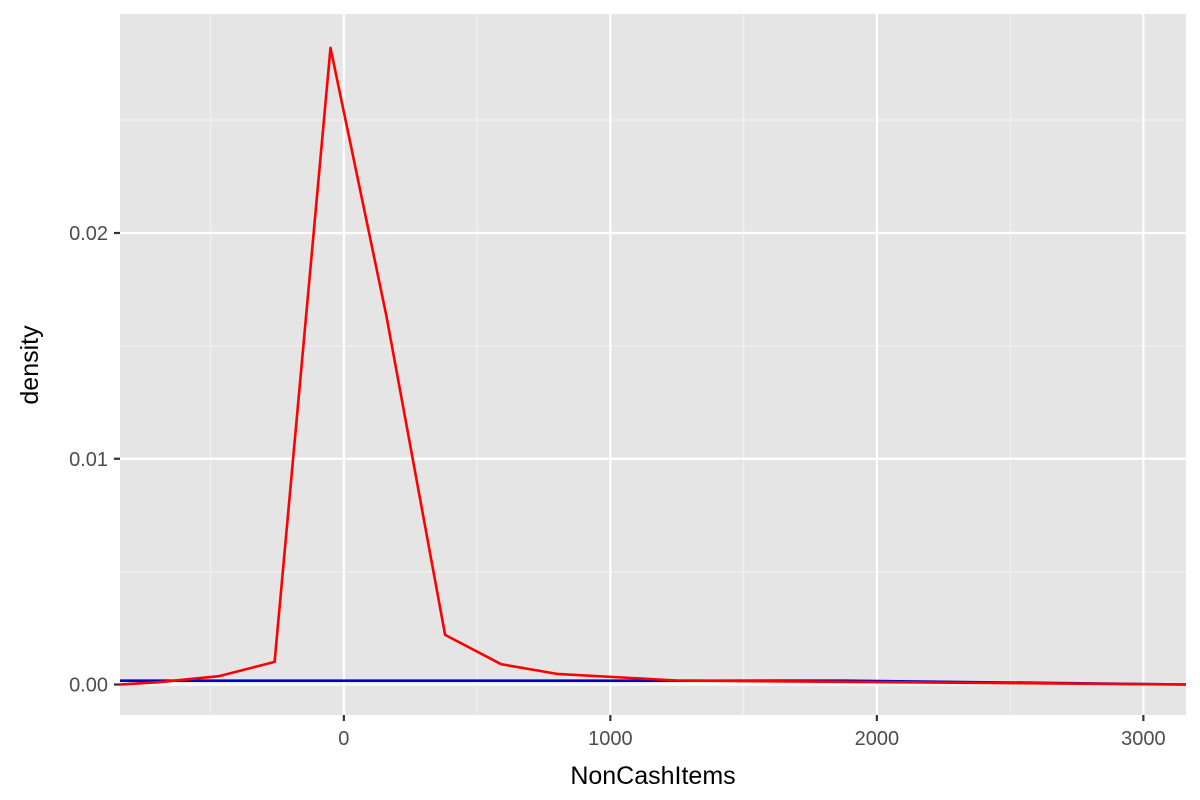 The image size is (1200, 800). I want to click on x-tick-label: 3000, so click(1143, 739).